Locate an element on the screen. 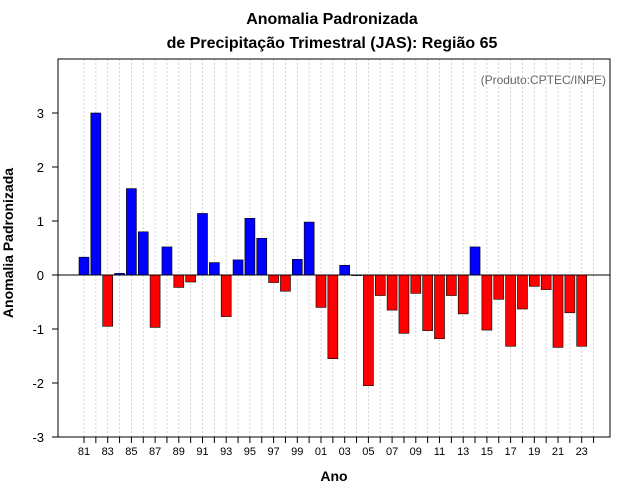 Image resolution: width=640 pixels, height=500 pixels. x-tick-label: 09 is located at coordinates (416, 452).